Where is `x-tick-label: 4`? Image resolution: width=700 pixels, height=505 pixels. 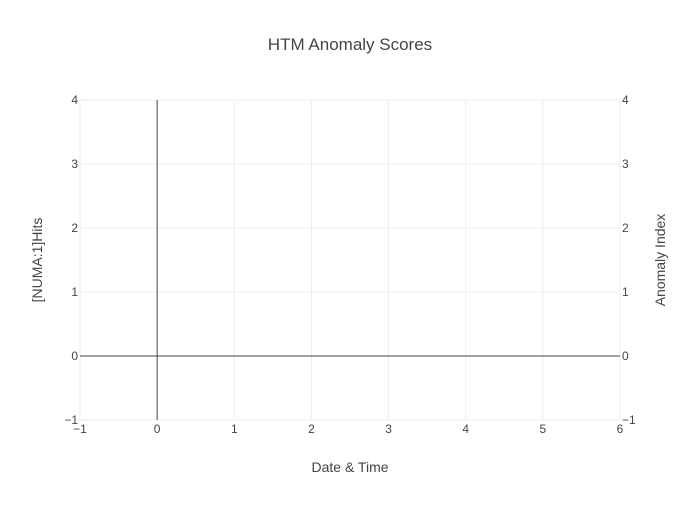
x-tick-label: 4 is located at coordinates (465, 429).